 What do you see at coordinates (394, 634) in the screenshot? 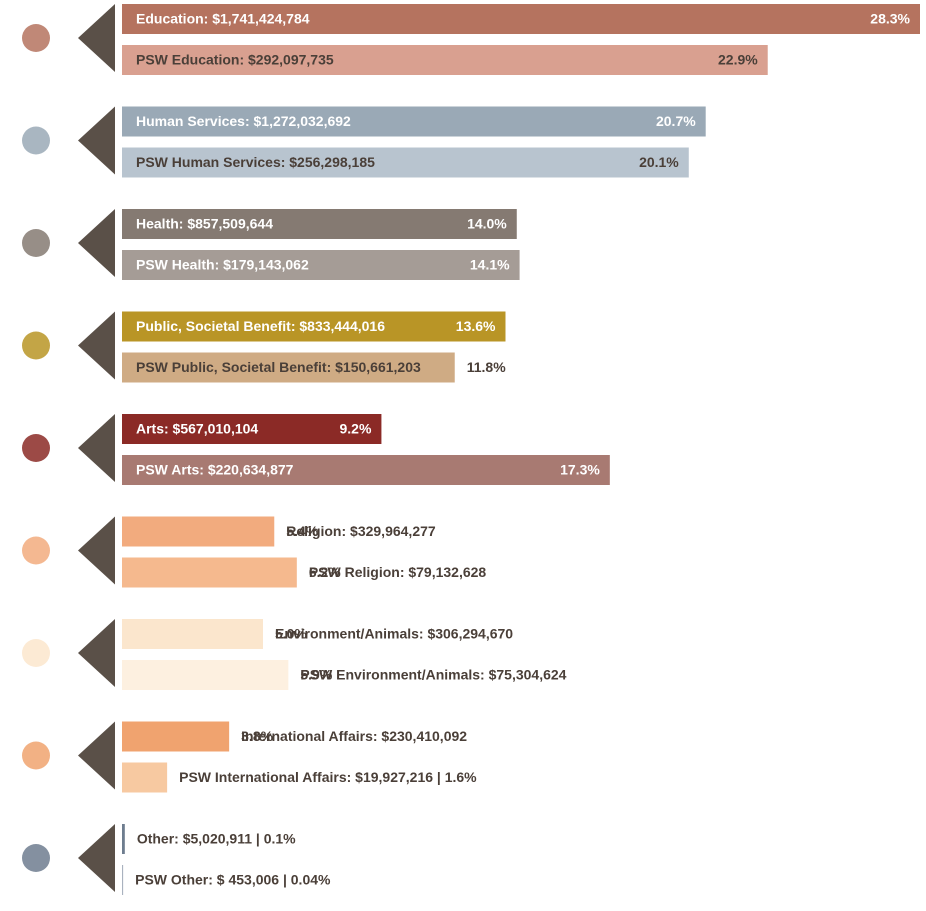
I see `bar-label: Environment/Animals: $306,294,670` at bounding box center [394, 634].